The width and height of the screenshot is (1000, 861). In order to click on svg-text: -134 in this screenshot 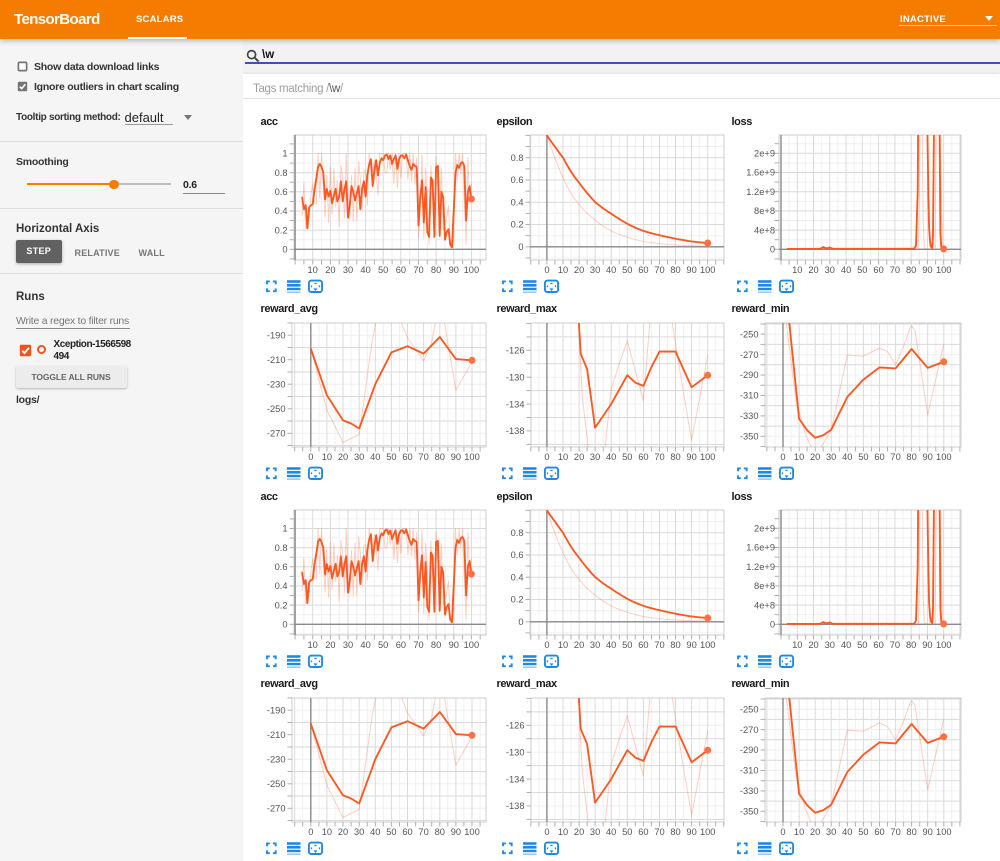, I will do `click(515, 404)`.